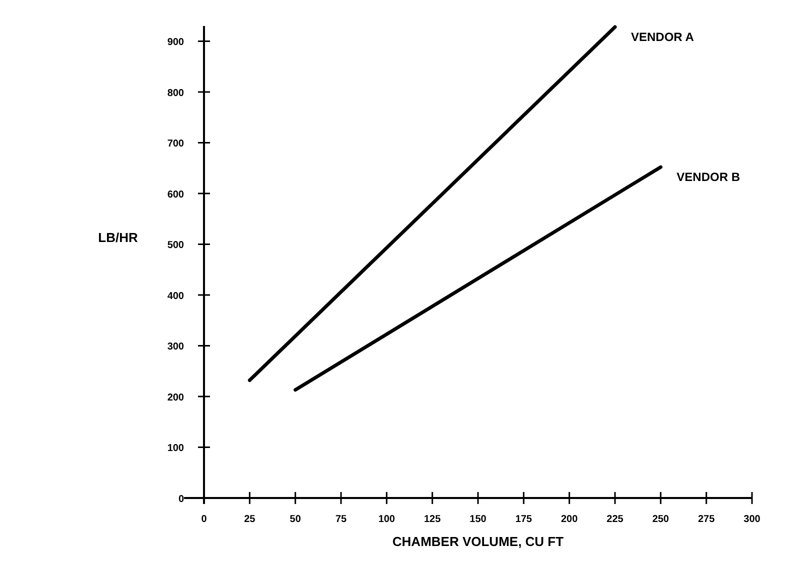  What do you see at coordinates (569, 519) in the screenshot?
I see `x-tick-label: 200` at bounding box center [569, 519].